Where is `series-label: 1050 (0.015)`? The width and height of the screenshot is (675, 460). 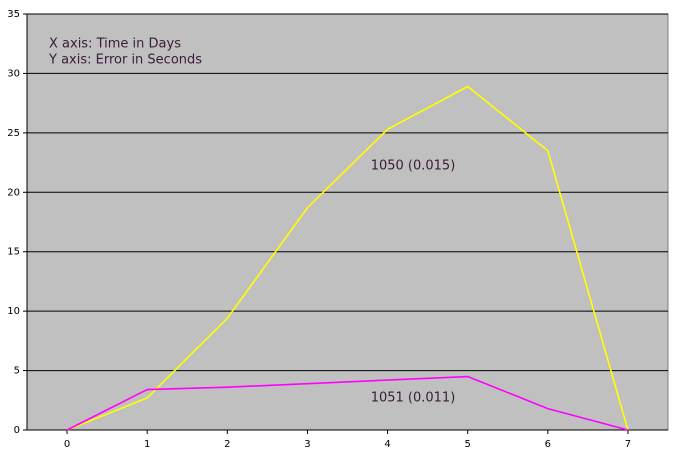 series-label: 1050 (0.015) is located at coordinates (413, 166).